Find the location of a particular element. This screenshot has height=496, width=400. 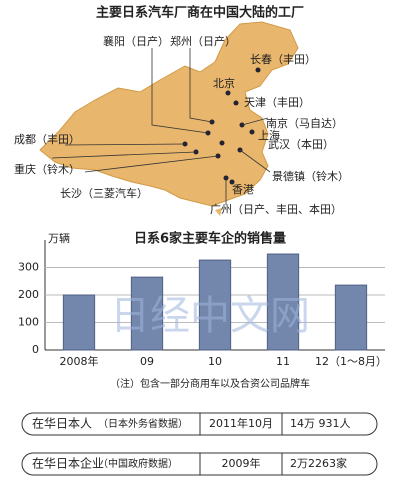

x-tick-label: 09 is located at coordinates (147, 361).